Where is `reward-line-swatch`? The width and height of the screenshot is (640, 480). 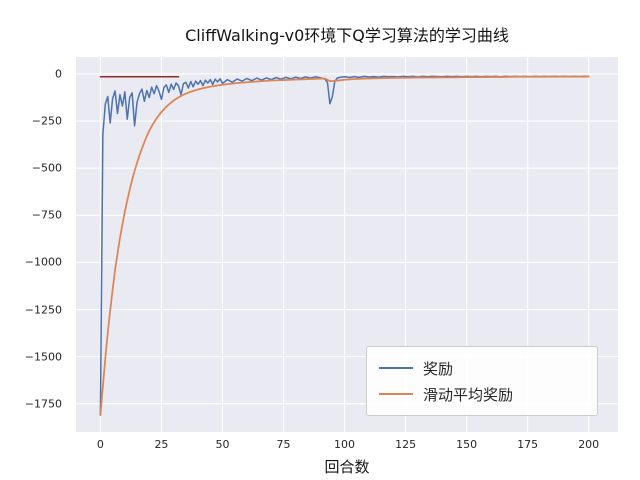
reward-line-swatch is located at coordinates (396, 368).